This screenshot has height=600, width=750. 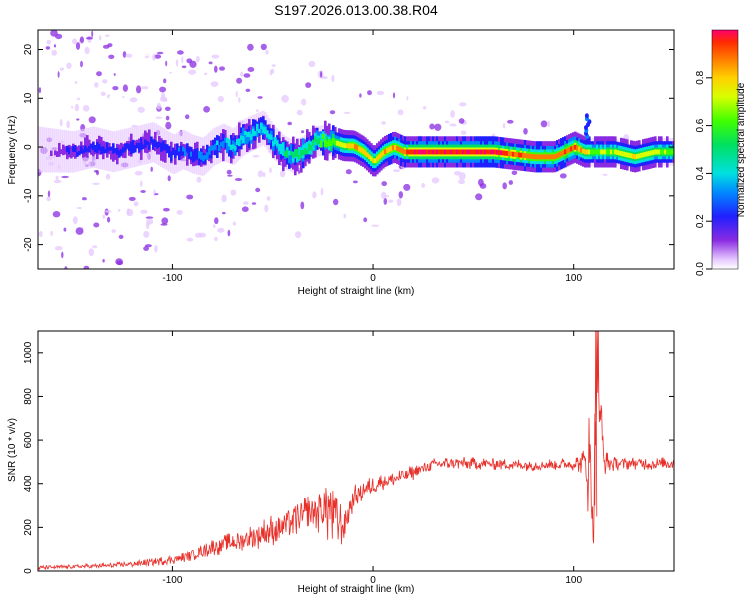 What do you see at coordinates (356, 10) in the screenshot?
I see `figure-title: S197.2026.013.00.38.R04` at bounding box center [356, 10].